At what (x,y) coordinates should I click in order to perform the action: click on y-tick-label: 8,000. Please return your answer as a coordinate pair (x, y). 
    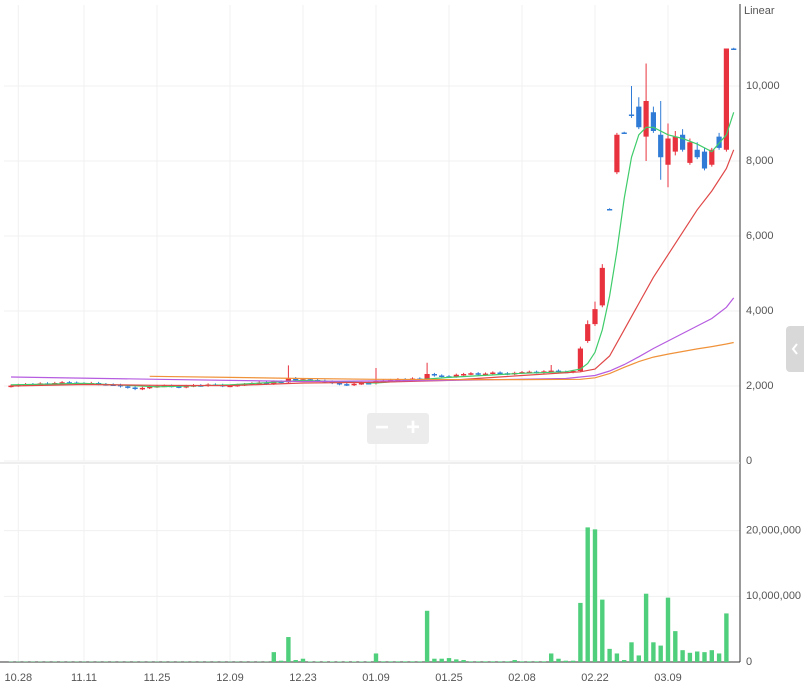
    Looking at the image, I should click on (760, 161).